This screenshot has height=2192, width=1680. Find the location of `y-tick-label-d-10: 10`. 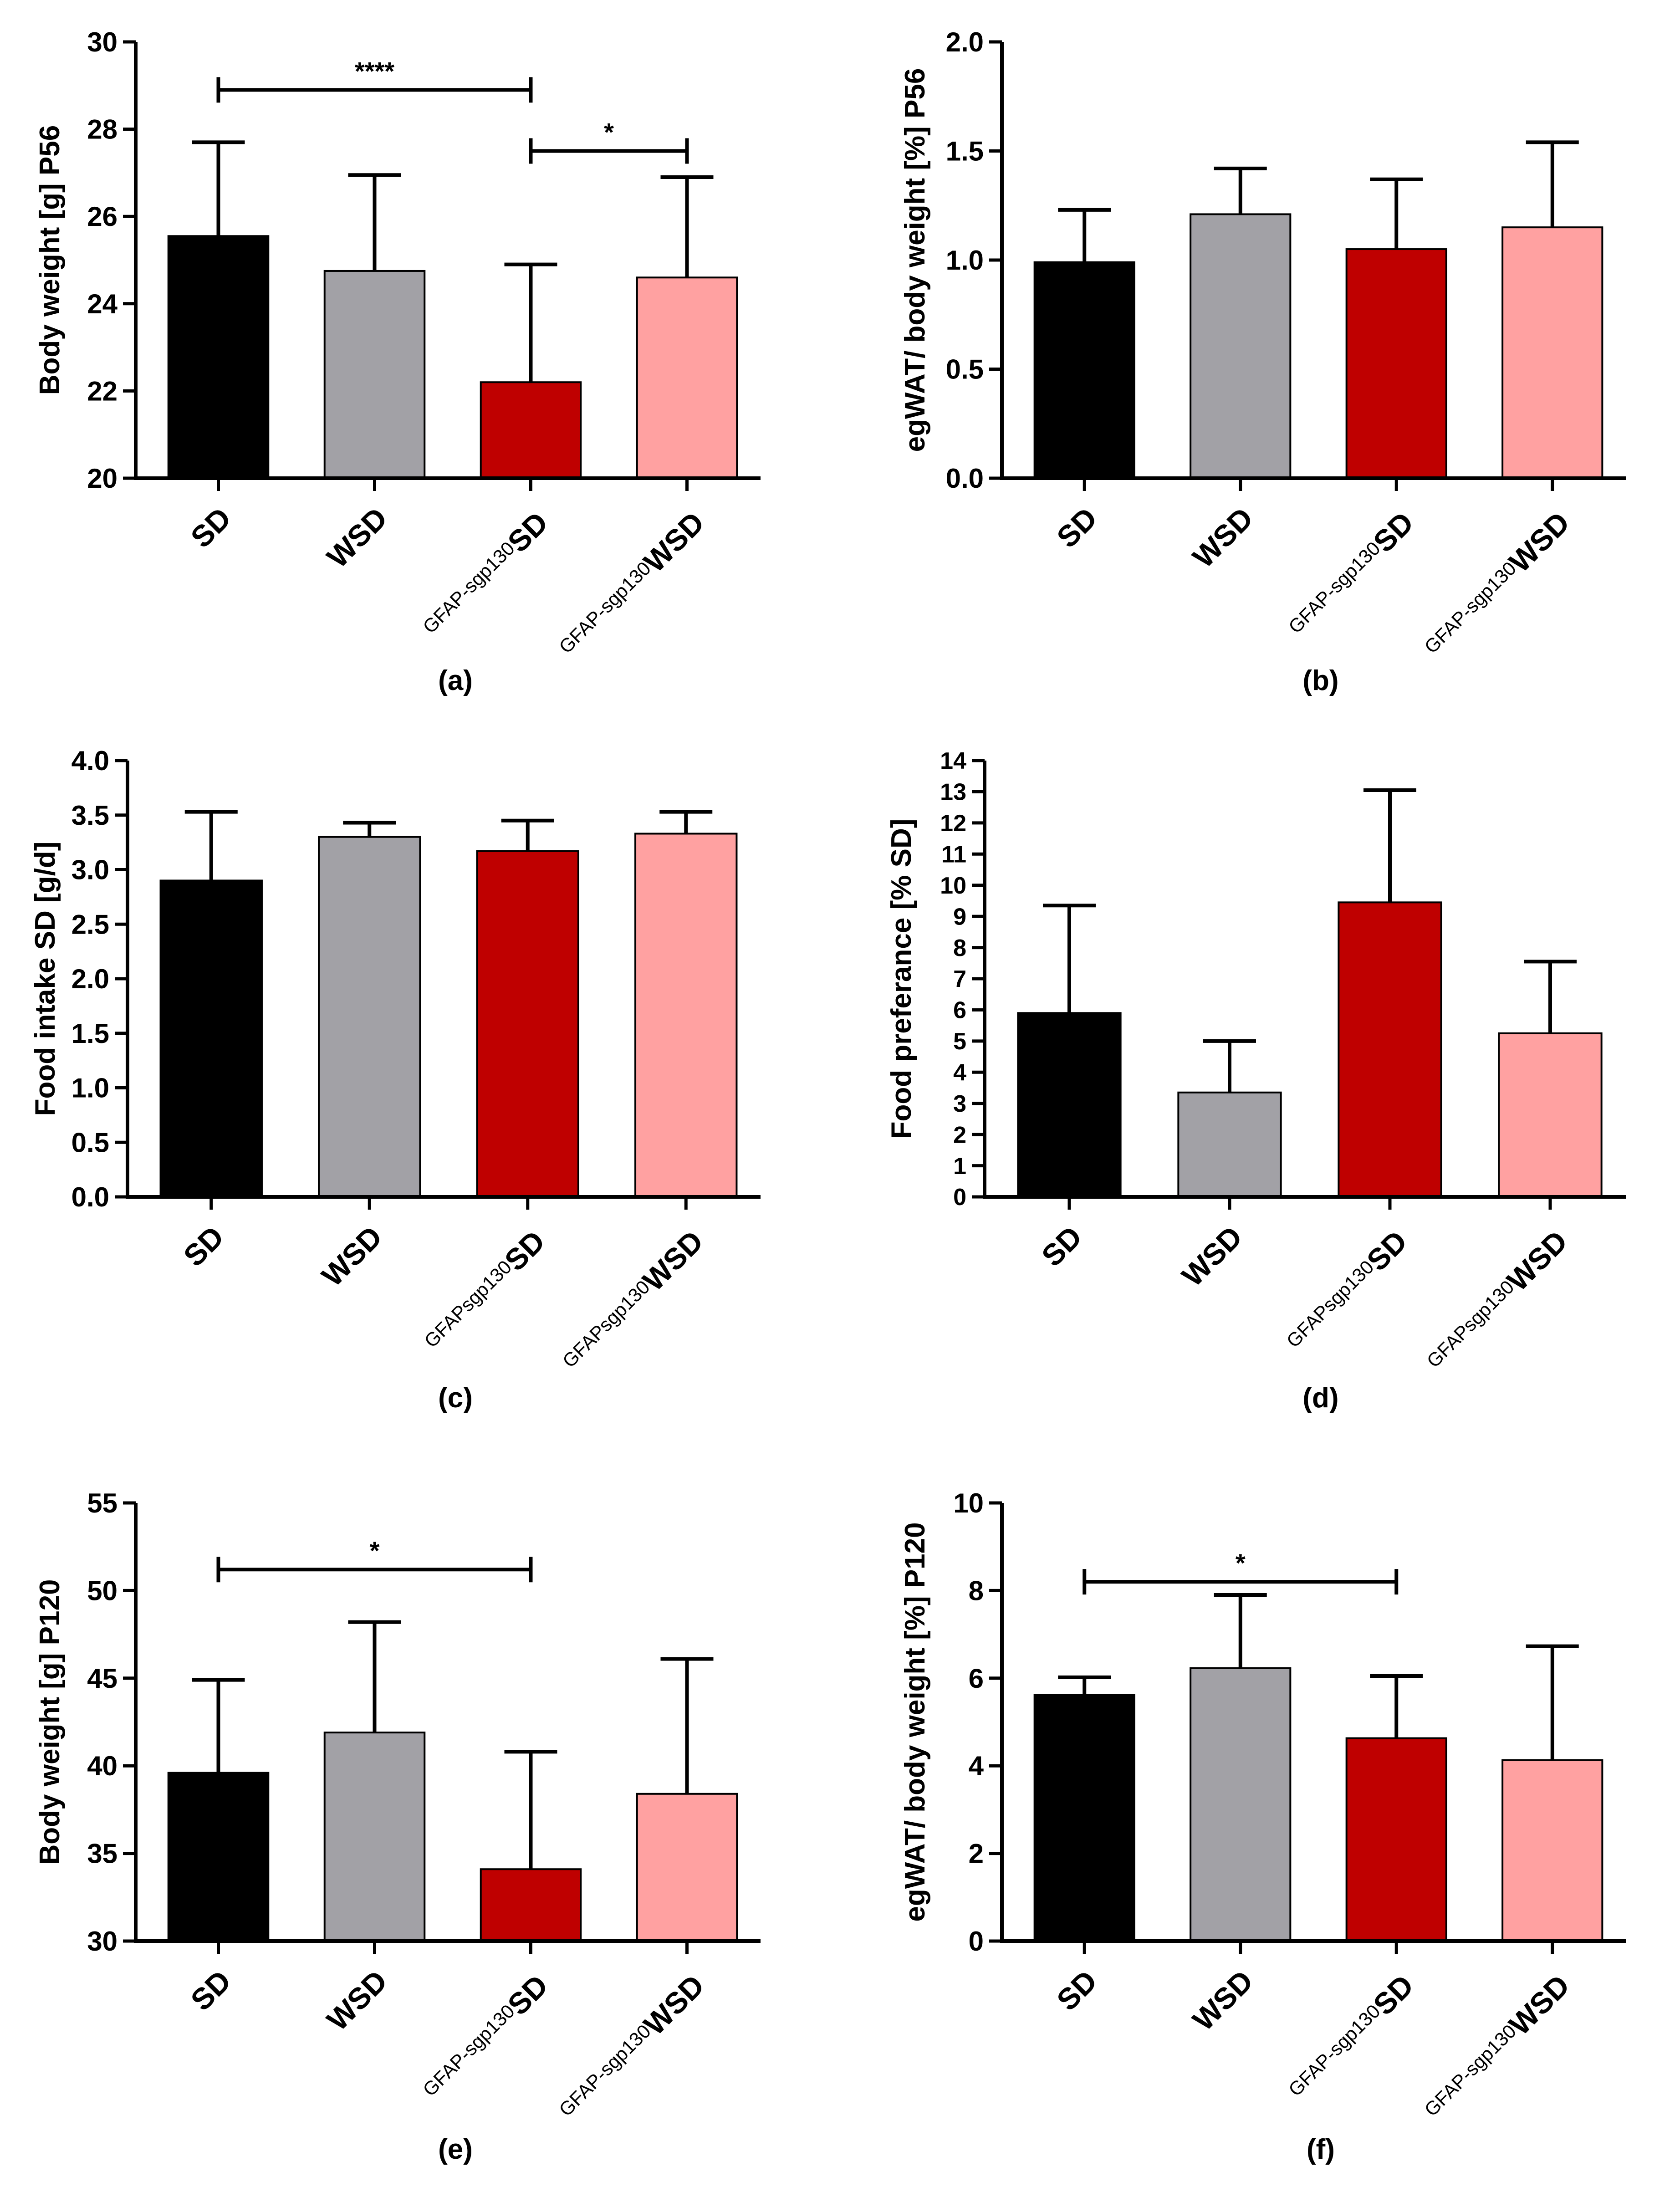

y-tick-label-d-10: 10 is located at coordinates (953, 886).